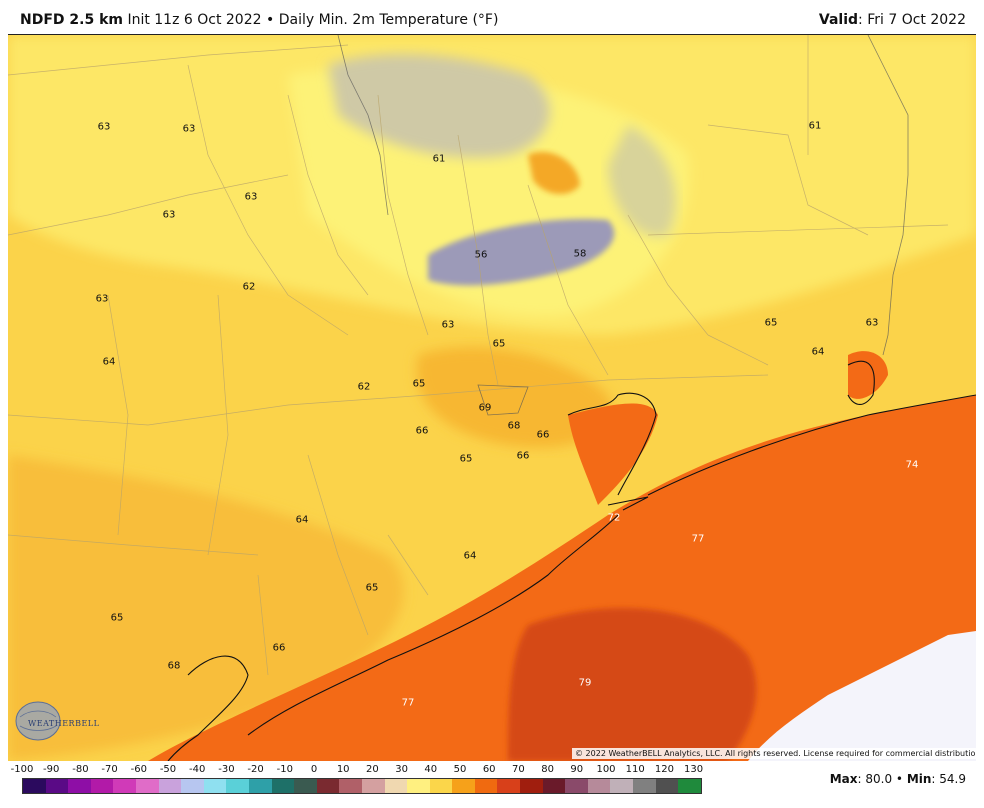  I want to click on max-min-stats: Max: 80.0 • Min: 54.9, so click(897, 779).